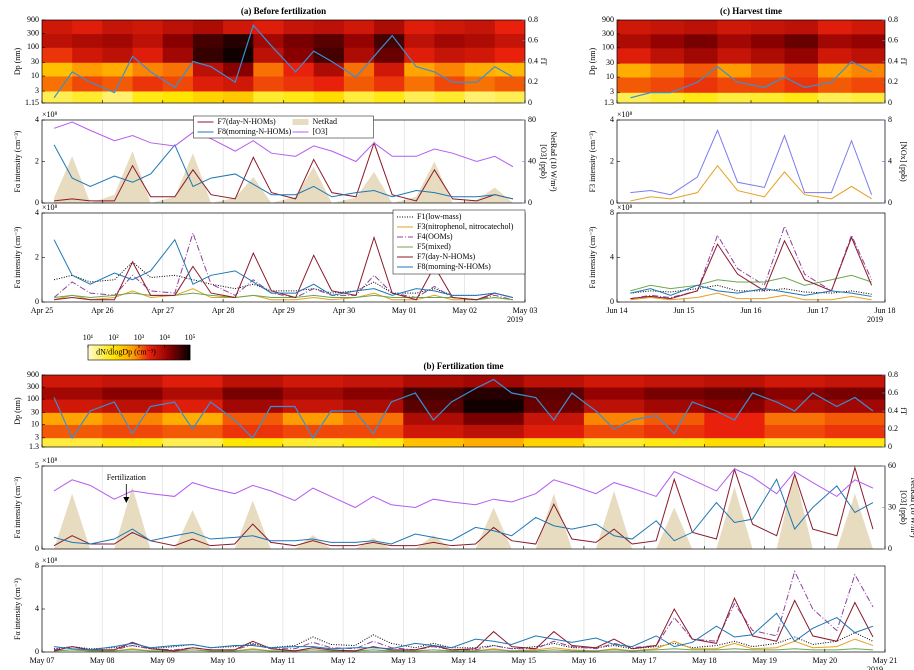  Describe the element at coordinates (283, 310) in the screenshot. I see `x-tick-label: Apr 29` at that location.